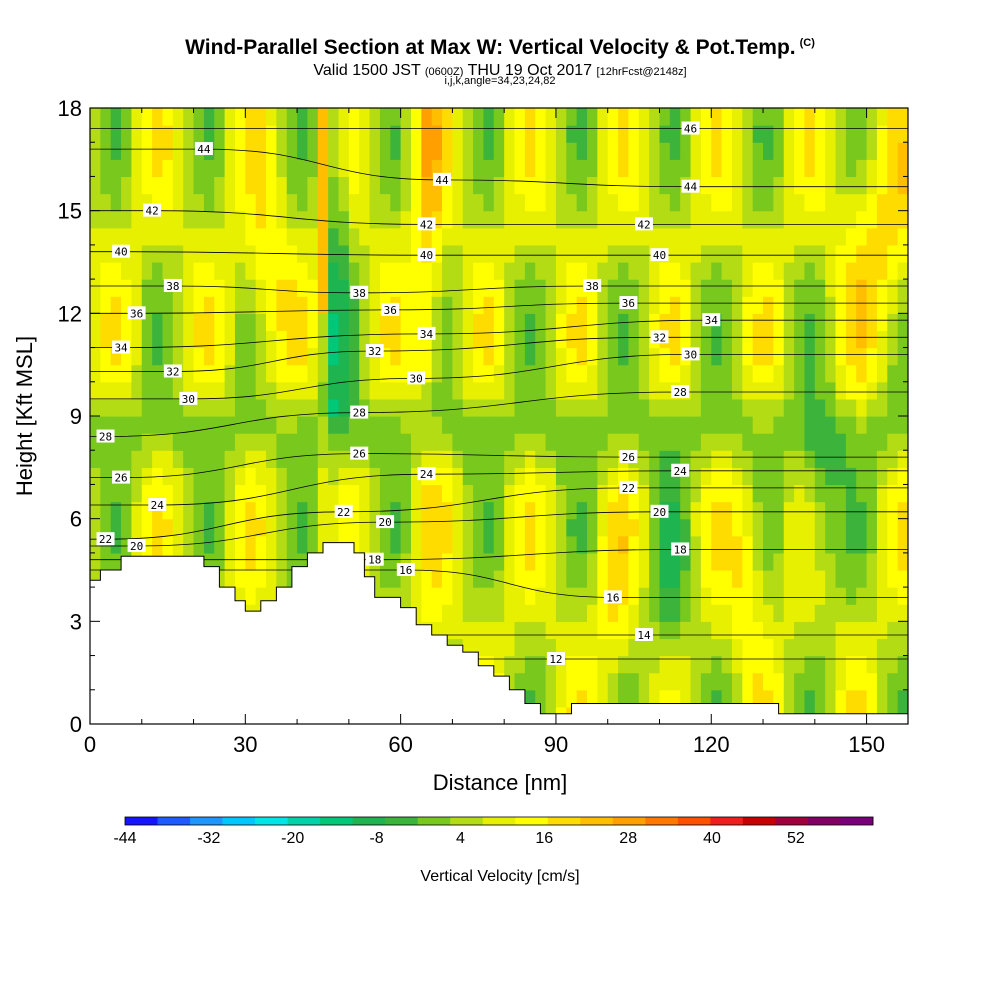 This screenshot has height=1000, width=1000. Describe the element at coordinates (426, 255) in the screenshot. I see `theta-label-box` at that location.